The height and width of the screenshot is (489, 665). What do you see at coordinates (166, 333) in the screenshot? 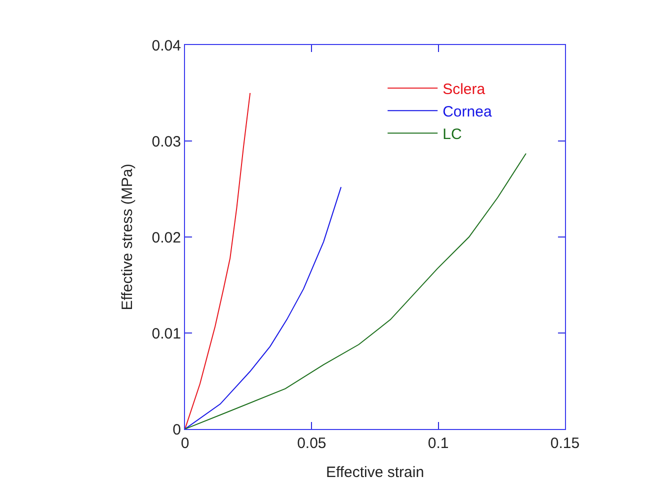
I see `y-tick-label: 0.01` at bounding box center [166, 333].